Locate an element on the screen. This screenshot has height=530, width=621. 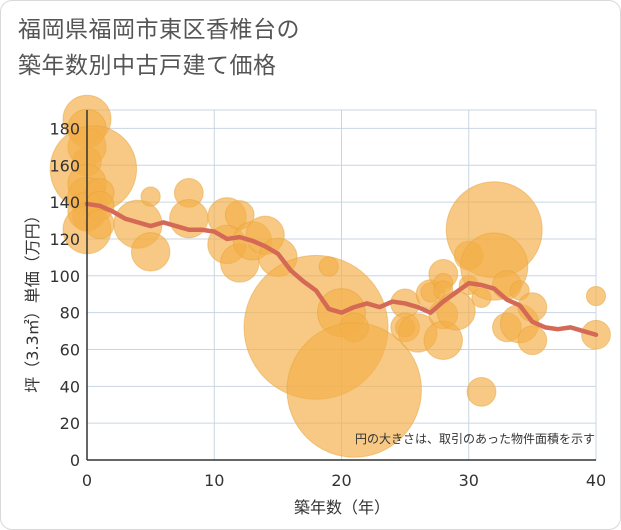
y-tick-label: 160 is located at coordinates (64, 165).